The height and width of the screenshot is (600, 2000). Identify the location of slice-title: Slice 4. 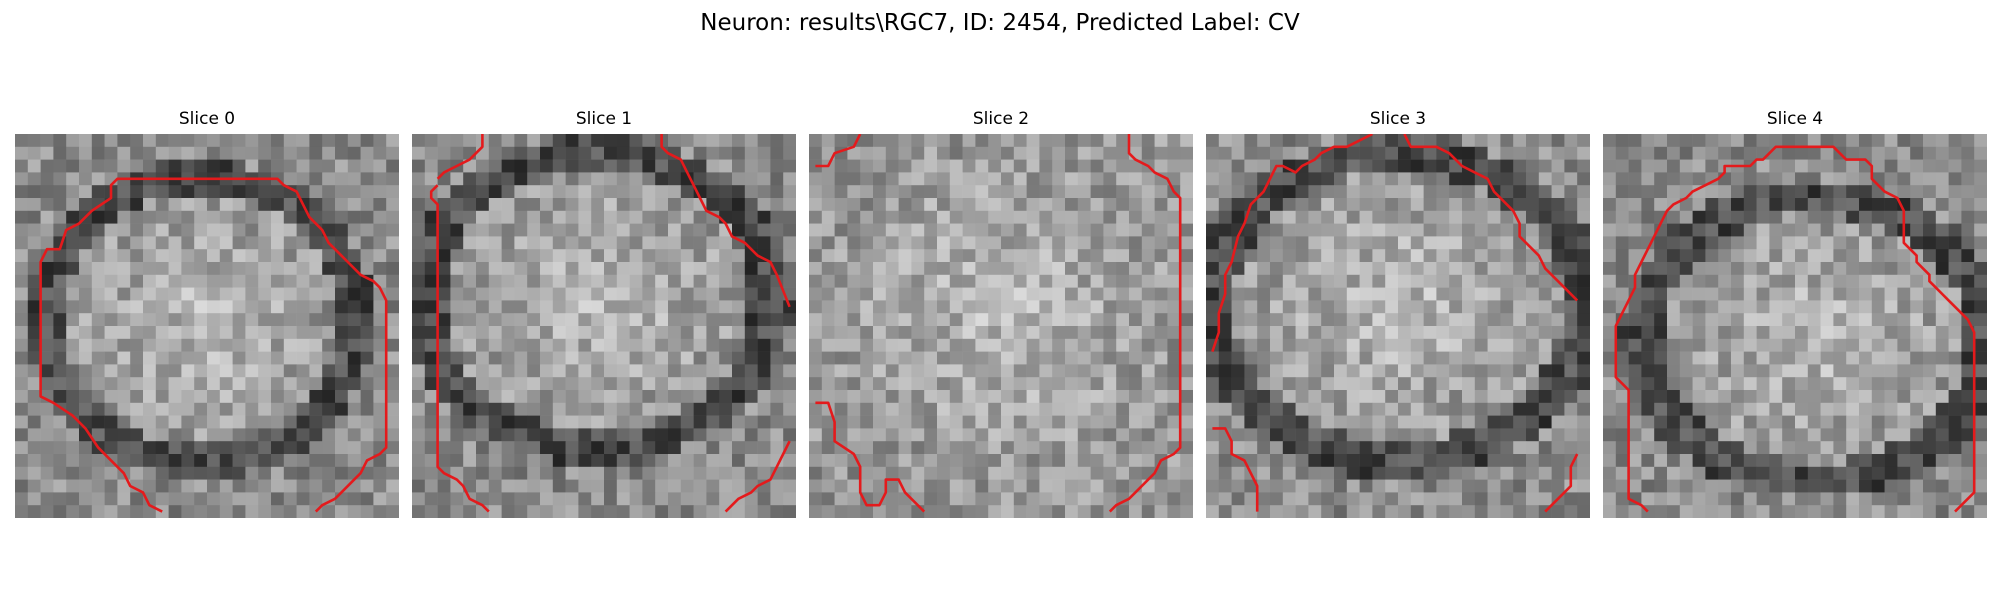
(1795, 119).